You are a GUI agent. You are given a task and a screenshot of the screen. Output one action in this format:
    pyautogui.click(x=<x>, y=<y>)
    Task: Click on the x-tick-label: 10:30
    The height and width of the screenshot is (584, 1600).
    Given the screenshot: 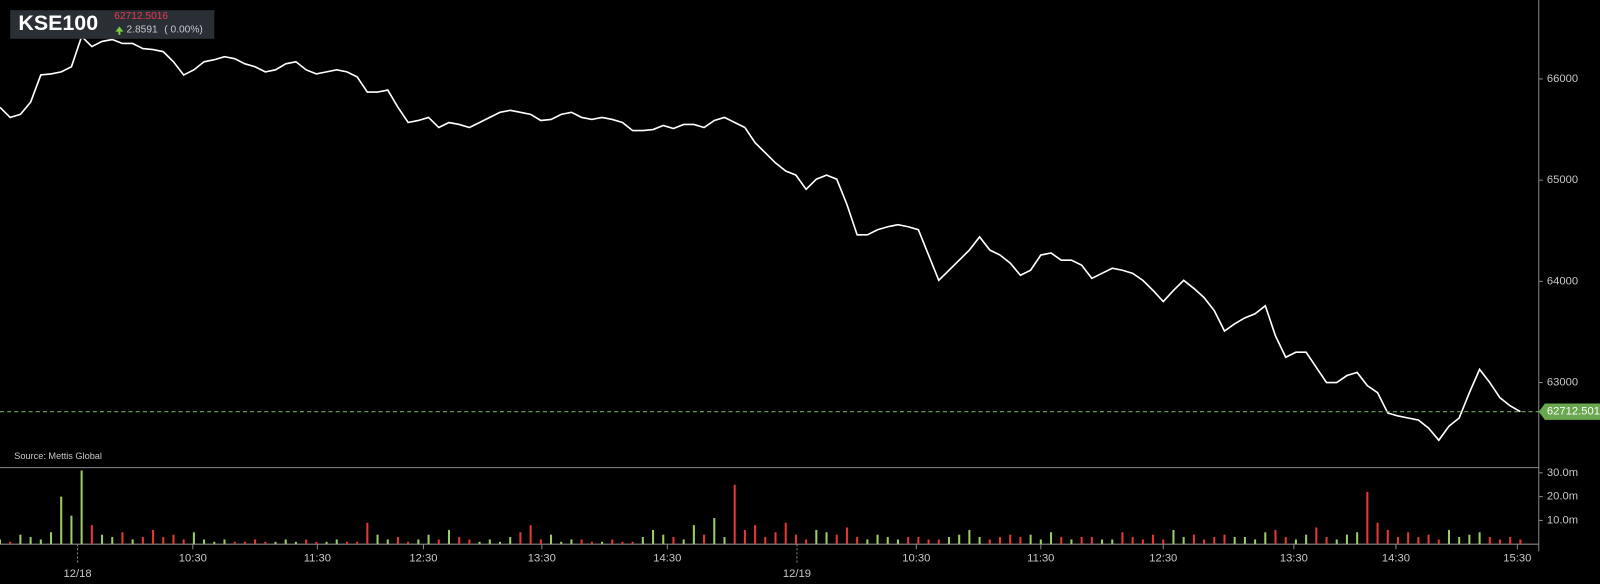 What is the action you would take?
    pyautogui.click(x=916, y=558)
    